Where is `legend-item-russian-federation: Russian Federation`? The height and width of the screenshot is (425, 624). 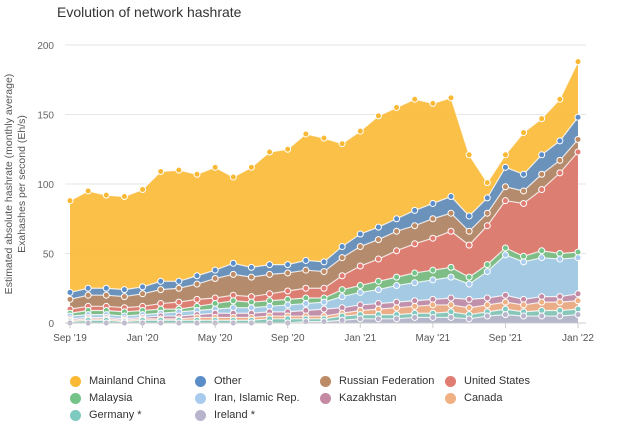
legend-item-russian-federation: Russian Federation is located at coordinates (377, 381).